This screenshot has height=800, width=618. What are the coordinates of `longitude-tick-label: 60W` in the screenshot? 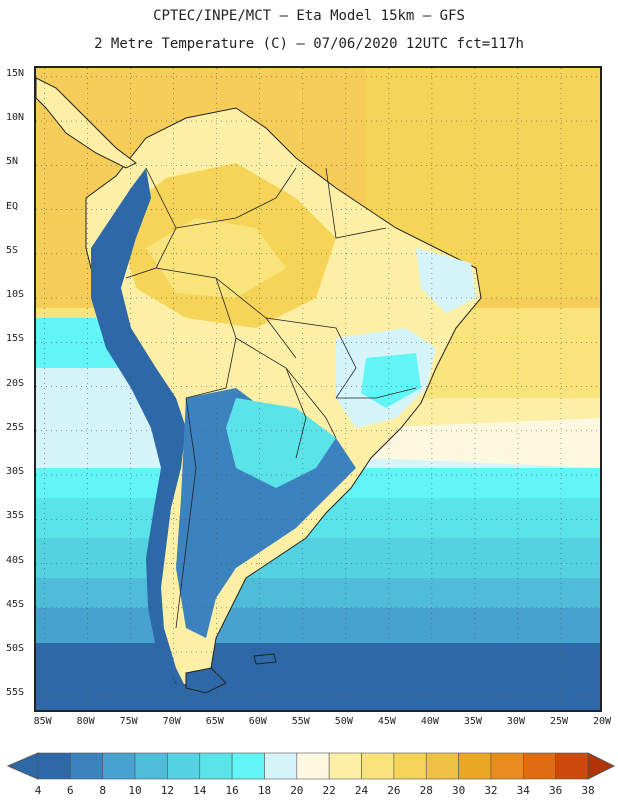 It's located at (257, 721).